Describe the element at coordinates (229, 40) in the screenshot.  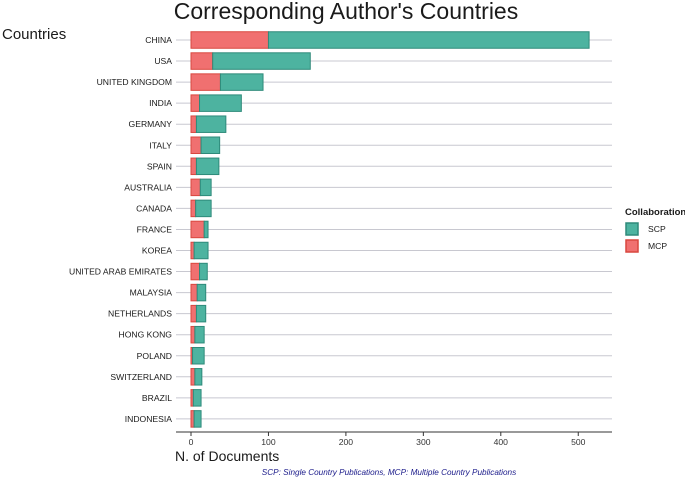
I see `bar-mcp-china` at that location.